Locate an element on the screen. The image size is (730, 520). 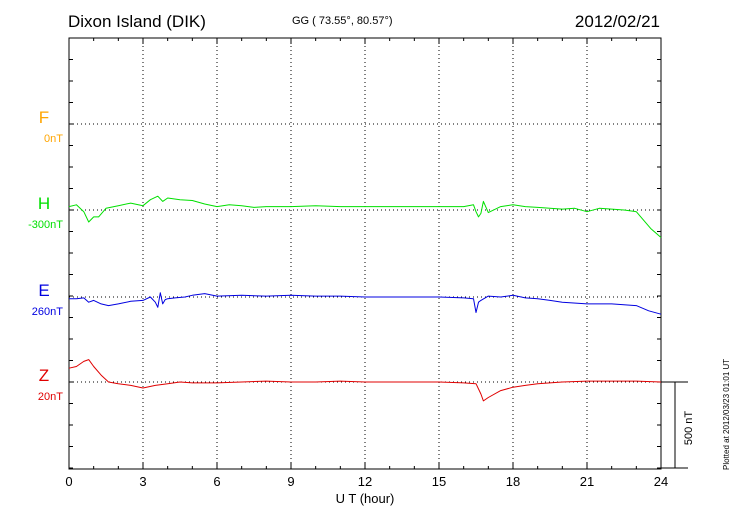
series-baseline-h: -300nT is located at coordinates (45, 225).